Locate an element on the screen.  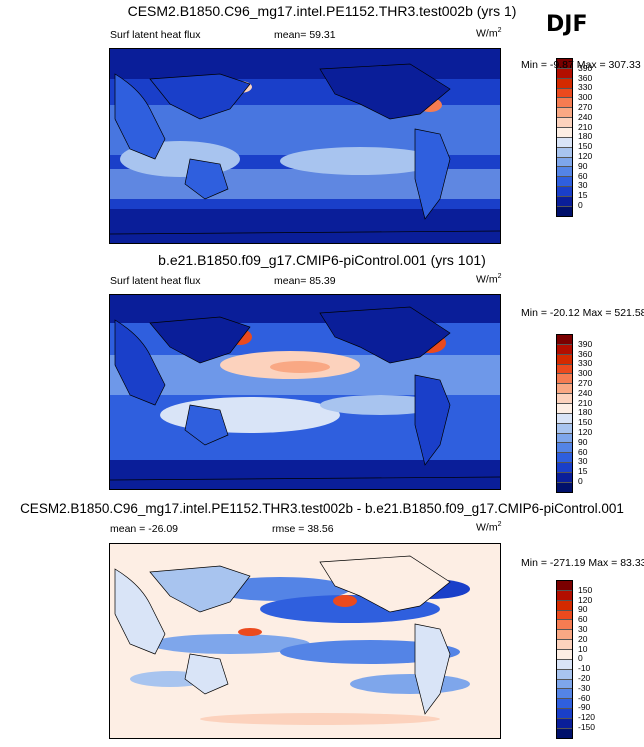
panel-2-range: Min = -20.12 Max = 521.58 is located at coordinates (582, 313).